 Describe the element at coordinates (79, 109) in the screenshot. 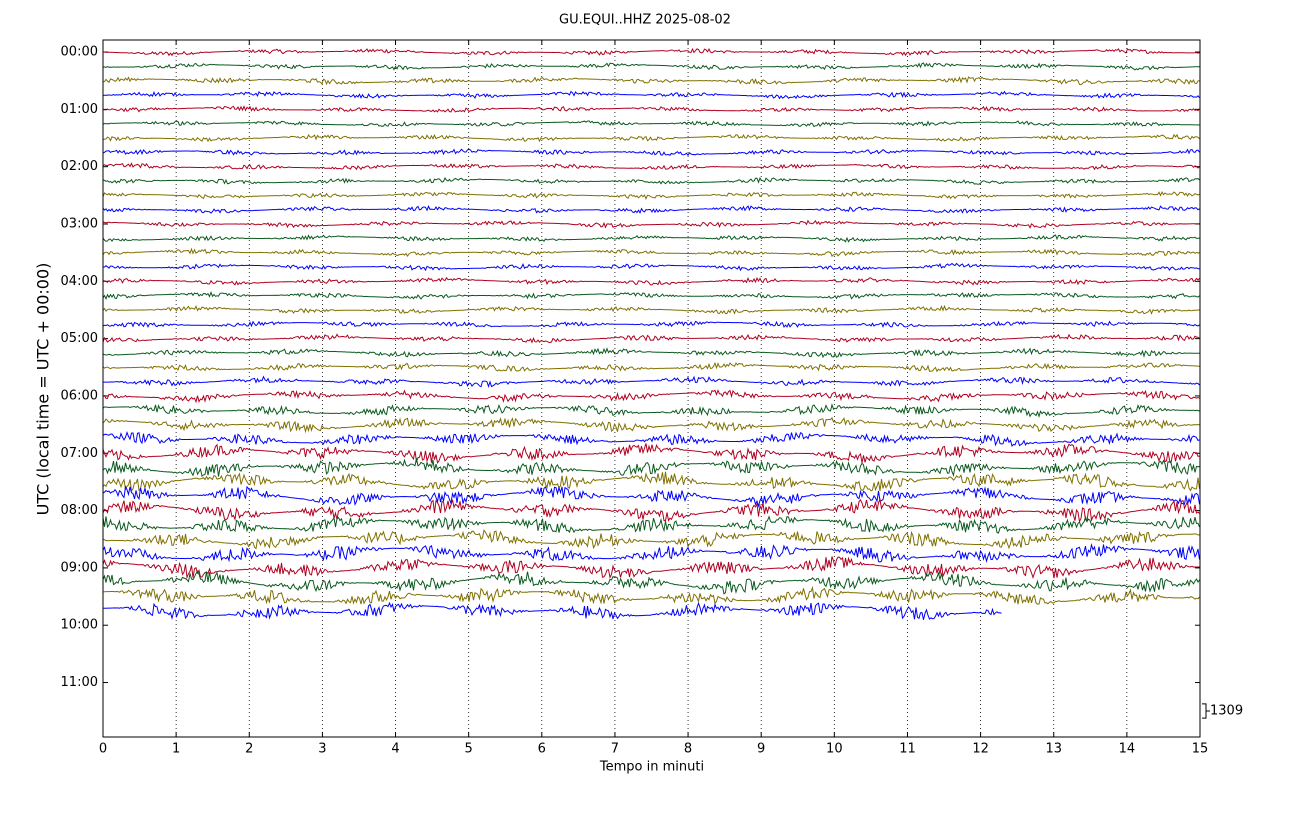

I see `y-tick-label: 01:00` at that location.